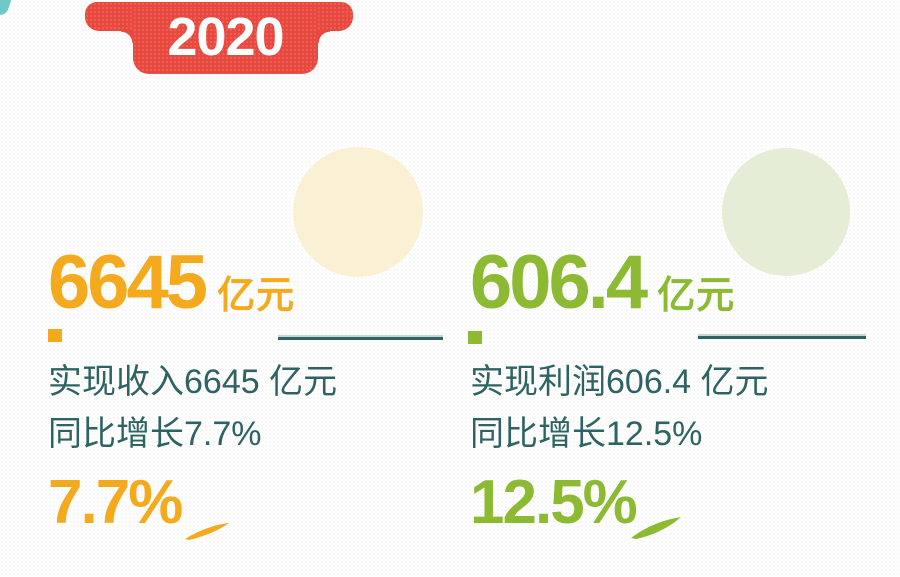 The image size is (900, 577). What do you see at coordinates (9, 9) in the screenshot?
I see `corner-accent-shape` at bounding box center [9, 9].